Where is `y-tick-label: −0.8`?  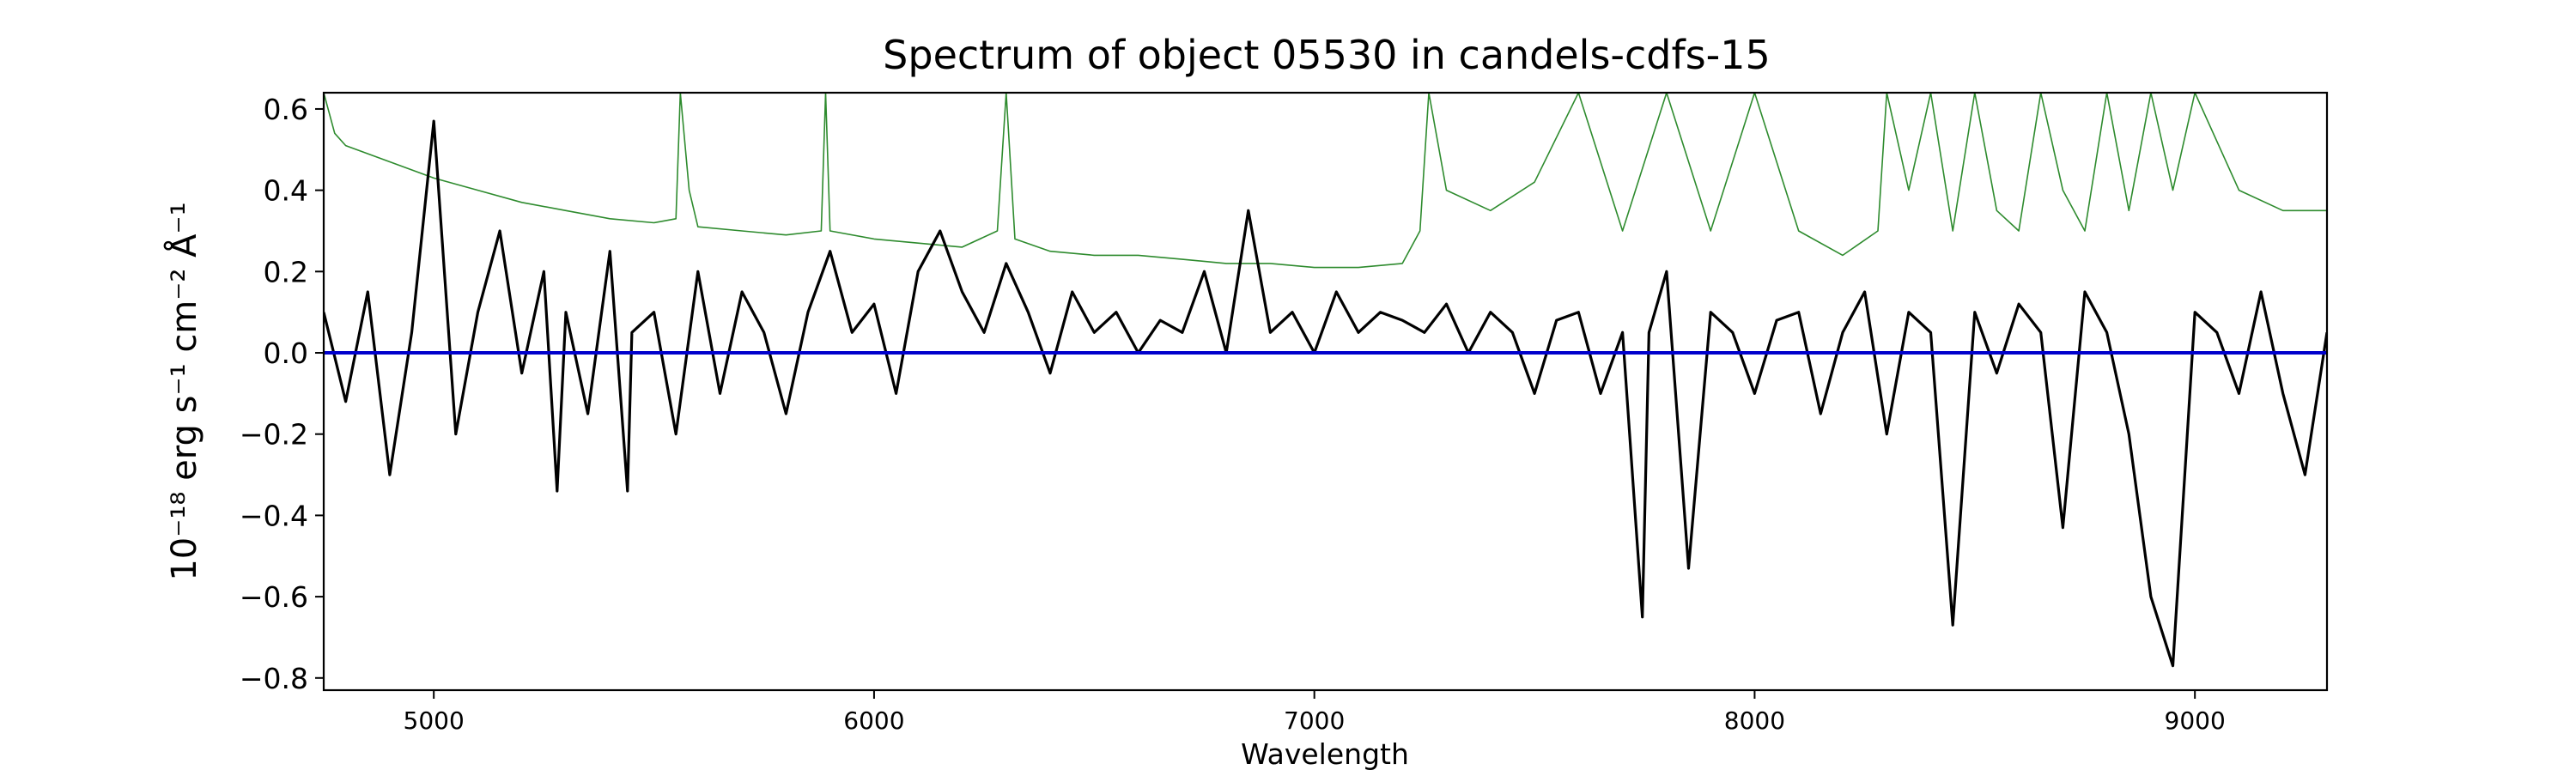 y-tick-label: −0.8 is located at coordinates (274, 679).